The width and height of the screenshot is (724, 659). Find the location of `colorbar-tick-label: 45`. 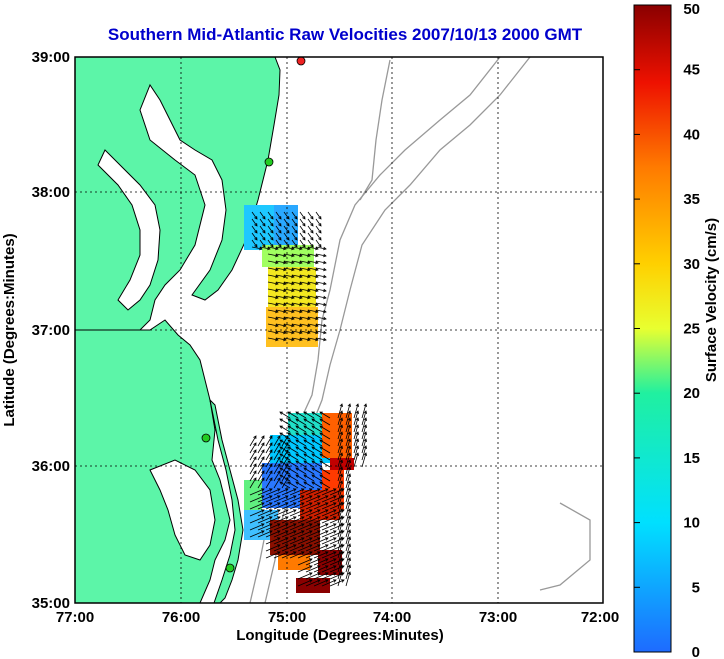

colorbar-tick-label: 45 is located at coordinates (691, 70).